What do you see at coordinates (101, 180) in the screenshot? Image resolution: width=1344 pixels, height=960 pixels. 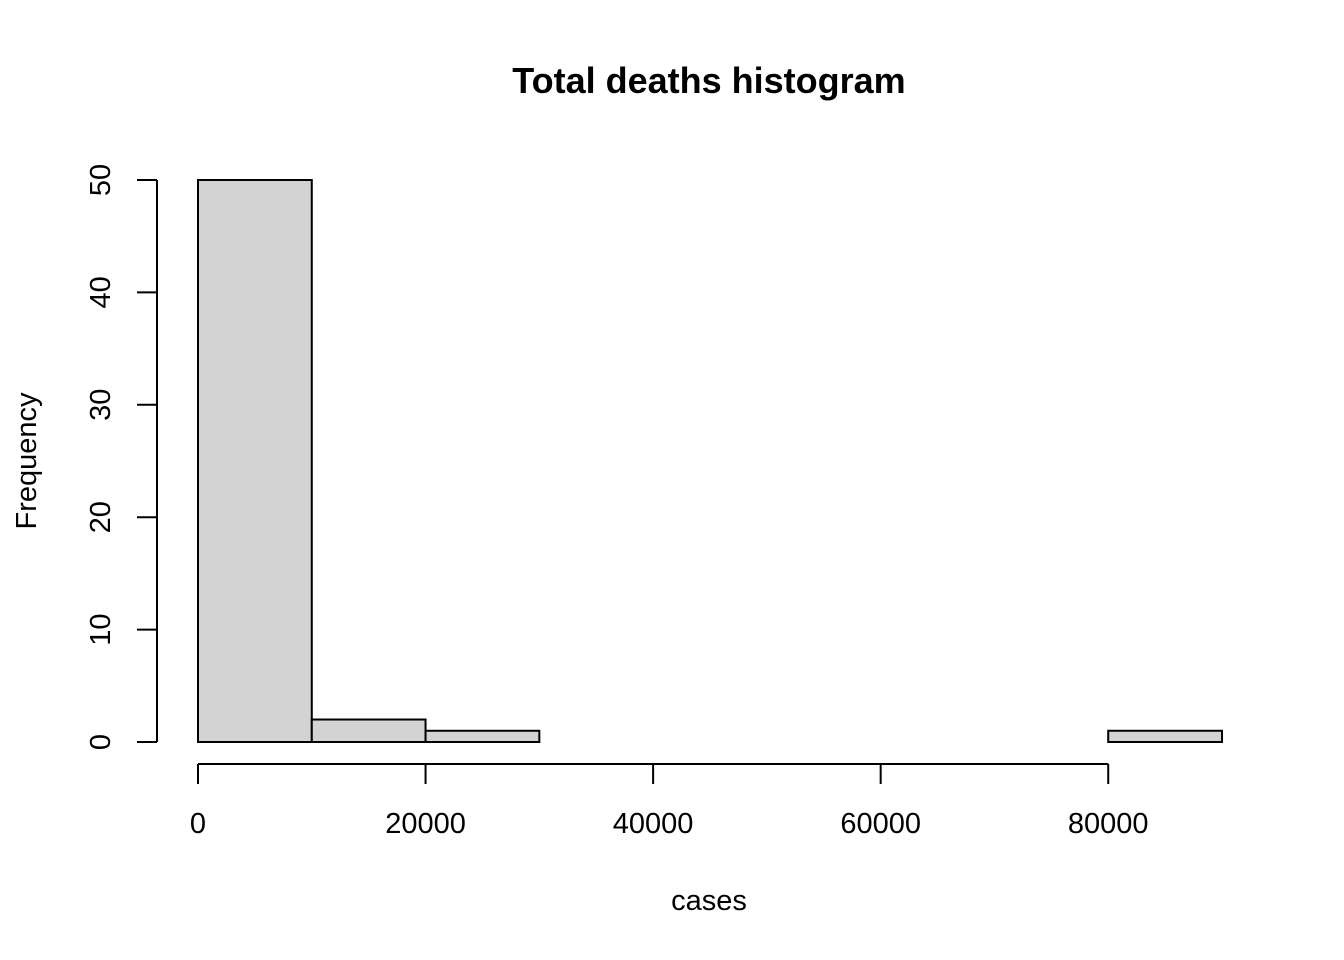 I see `y-tick-label: 50` at bounding box center [101, 180].